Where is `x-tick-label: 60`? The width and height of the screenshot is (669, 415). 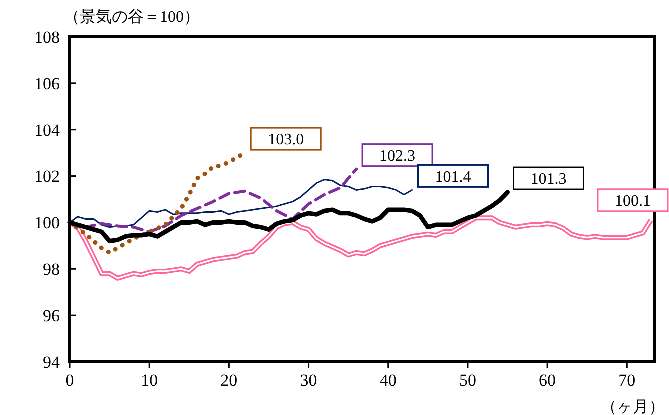 x-tick-label: 60 is located at coordinates (547, 380).